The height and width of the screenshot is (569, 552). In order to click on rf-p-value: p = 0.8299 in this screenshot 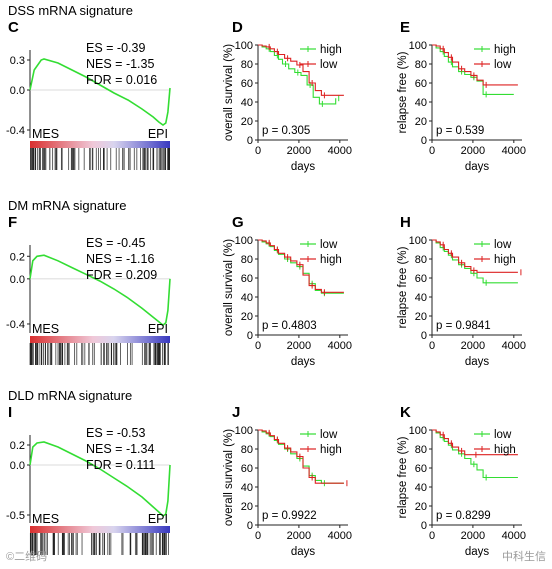, I will do `click(463, 516)`.